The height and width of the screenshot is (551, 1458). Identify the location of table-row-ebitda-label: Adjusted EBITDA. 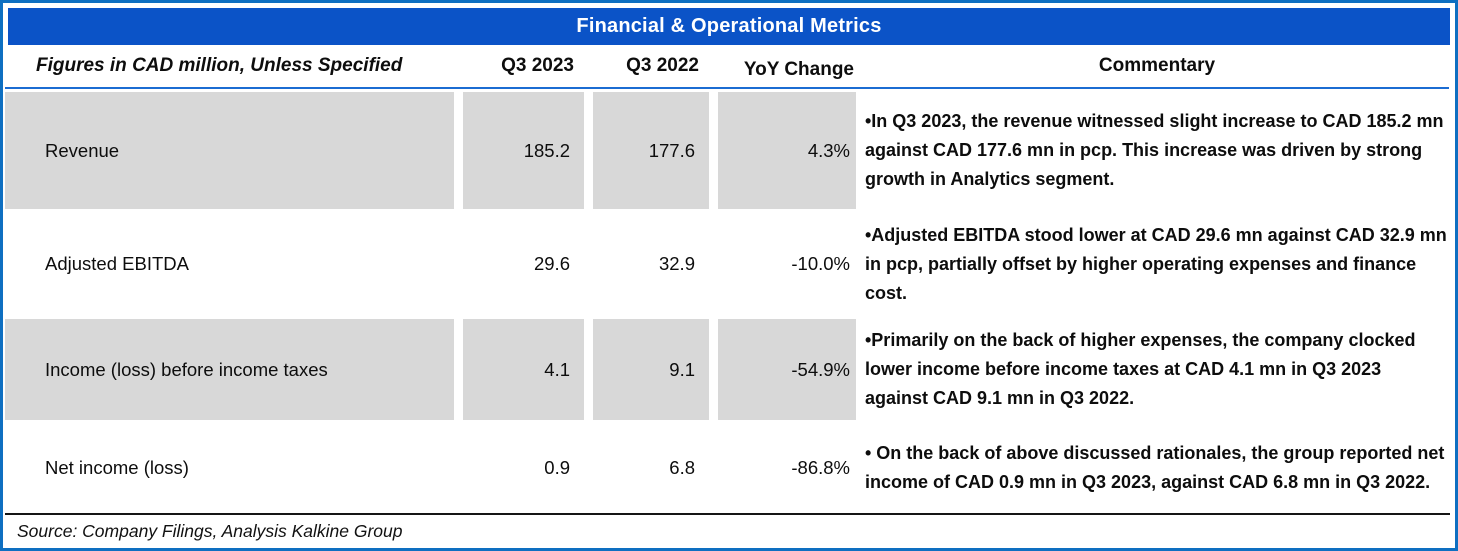
(117, 263).